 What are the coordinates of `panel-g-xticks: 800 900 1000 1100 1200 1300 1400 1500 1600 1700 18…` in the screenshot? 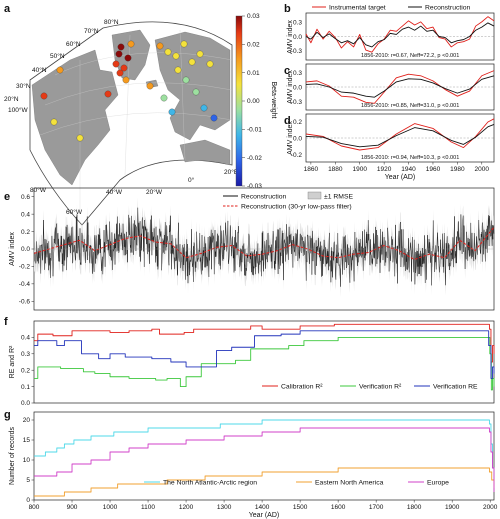 It's located at (263, 505).